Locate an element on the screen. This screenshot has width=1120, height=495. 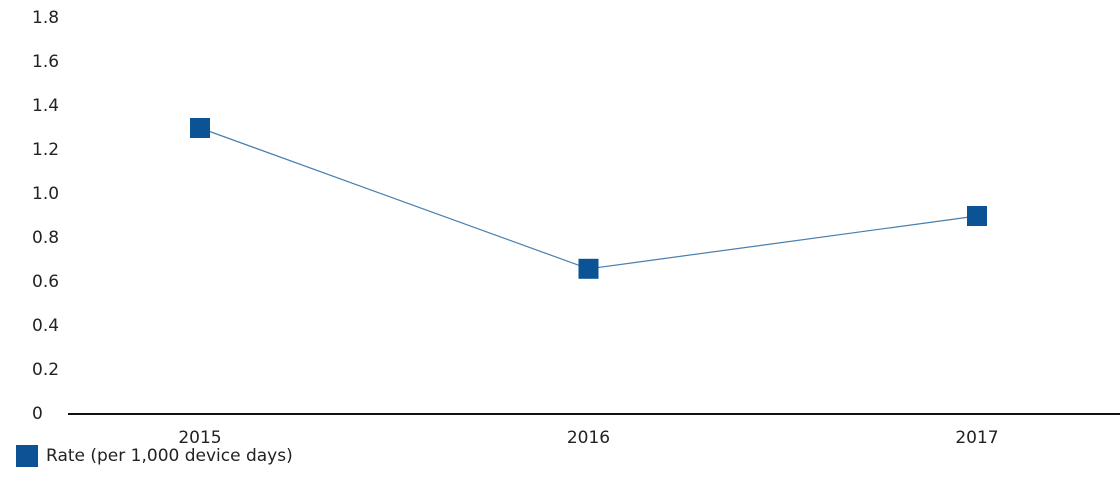
x-tick-label: 2016 is located at coordinates (588, 438).